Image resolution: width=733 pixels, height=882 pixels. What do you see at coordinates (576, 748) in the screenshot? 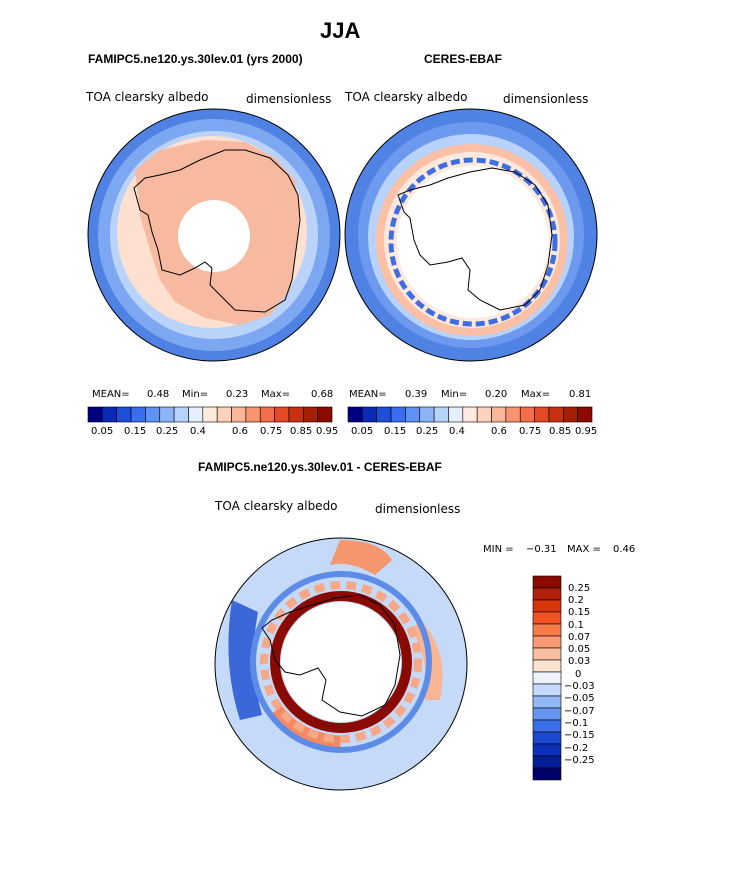
I see `diff-tick-label: −0.2` at bounding box center [576, 748].